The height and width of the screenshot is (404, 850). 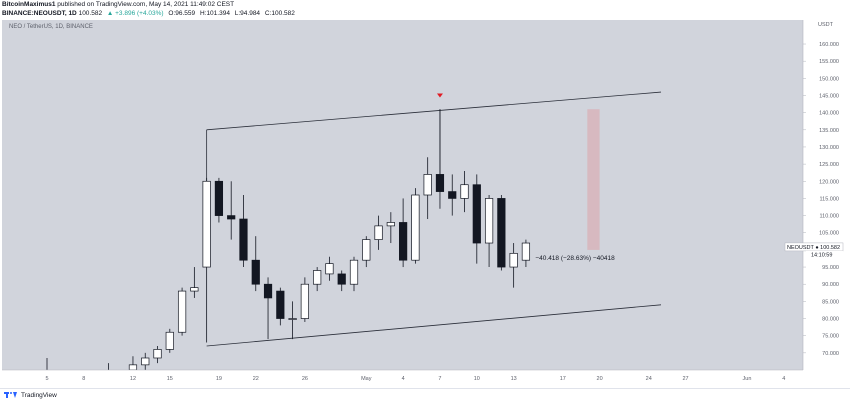 I want to click on x-tick-label: 15, so click(x=170, y=379).